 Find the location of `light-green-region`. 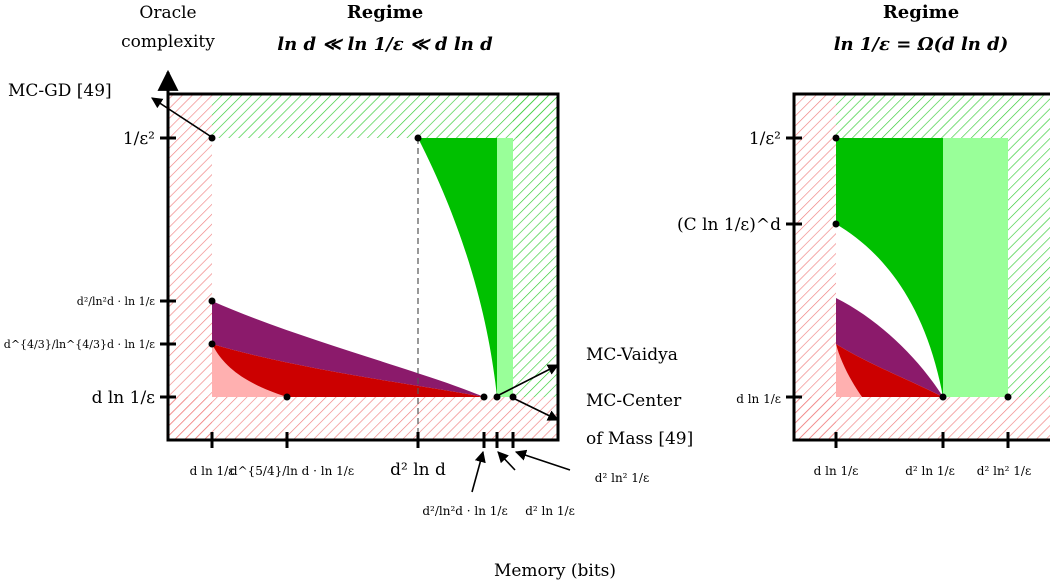

light-green-region is located at coordinates (505, 267).